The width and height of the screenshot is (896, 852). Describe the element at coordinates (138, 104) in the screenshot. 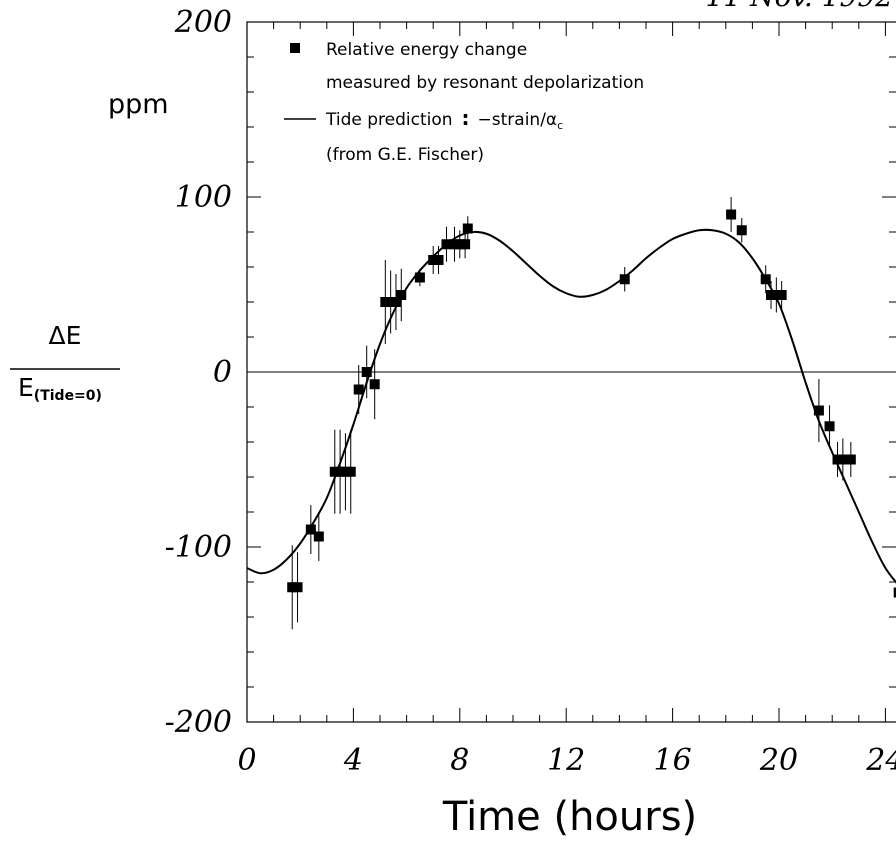

I see `y-unit-label: ppm` at that location.